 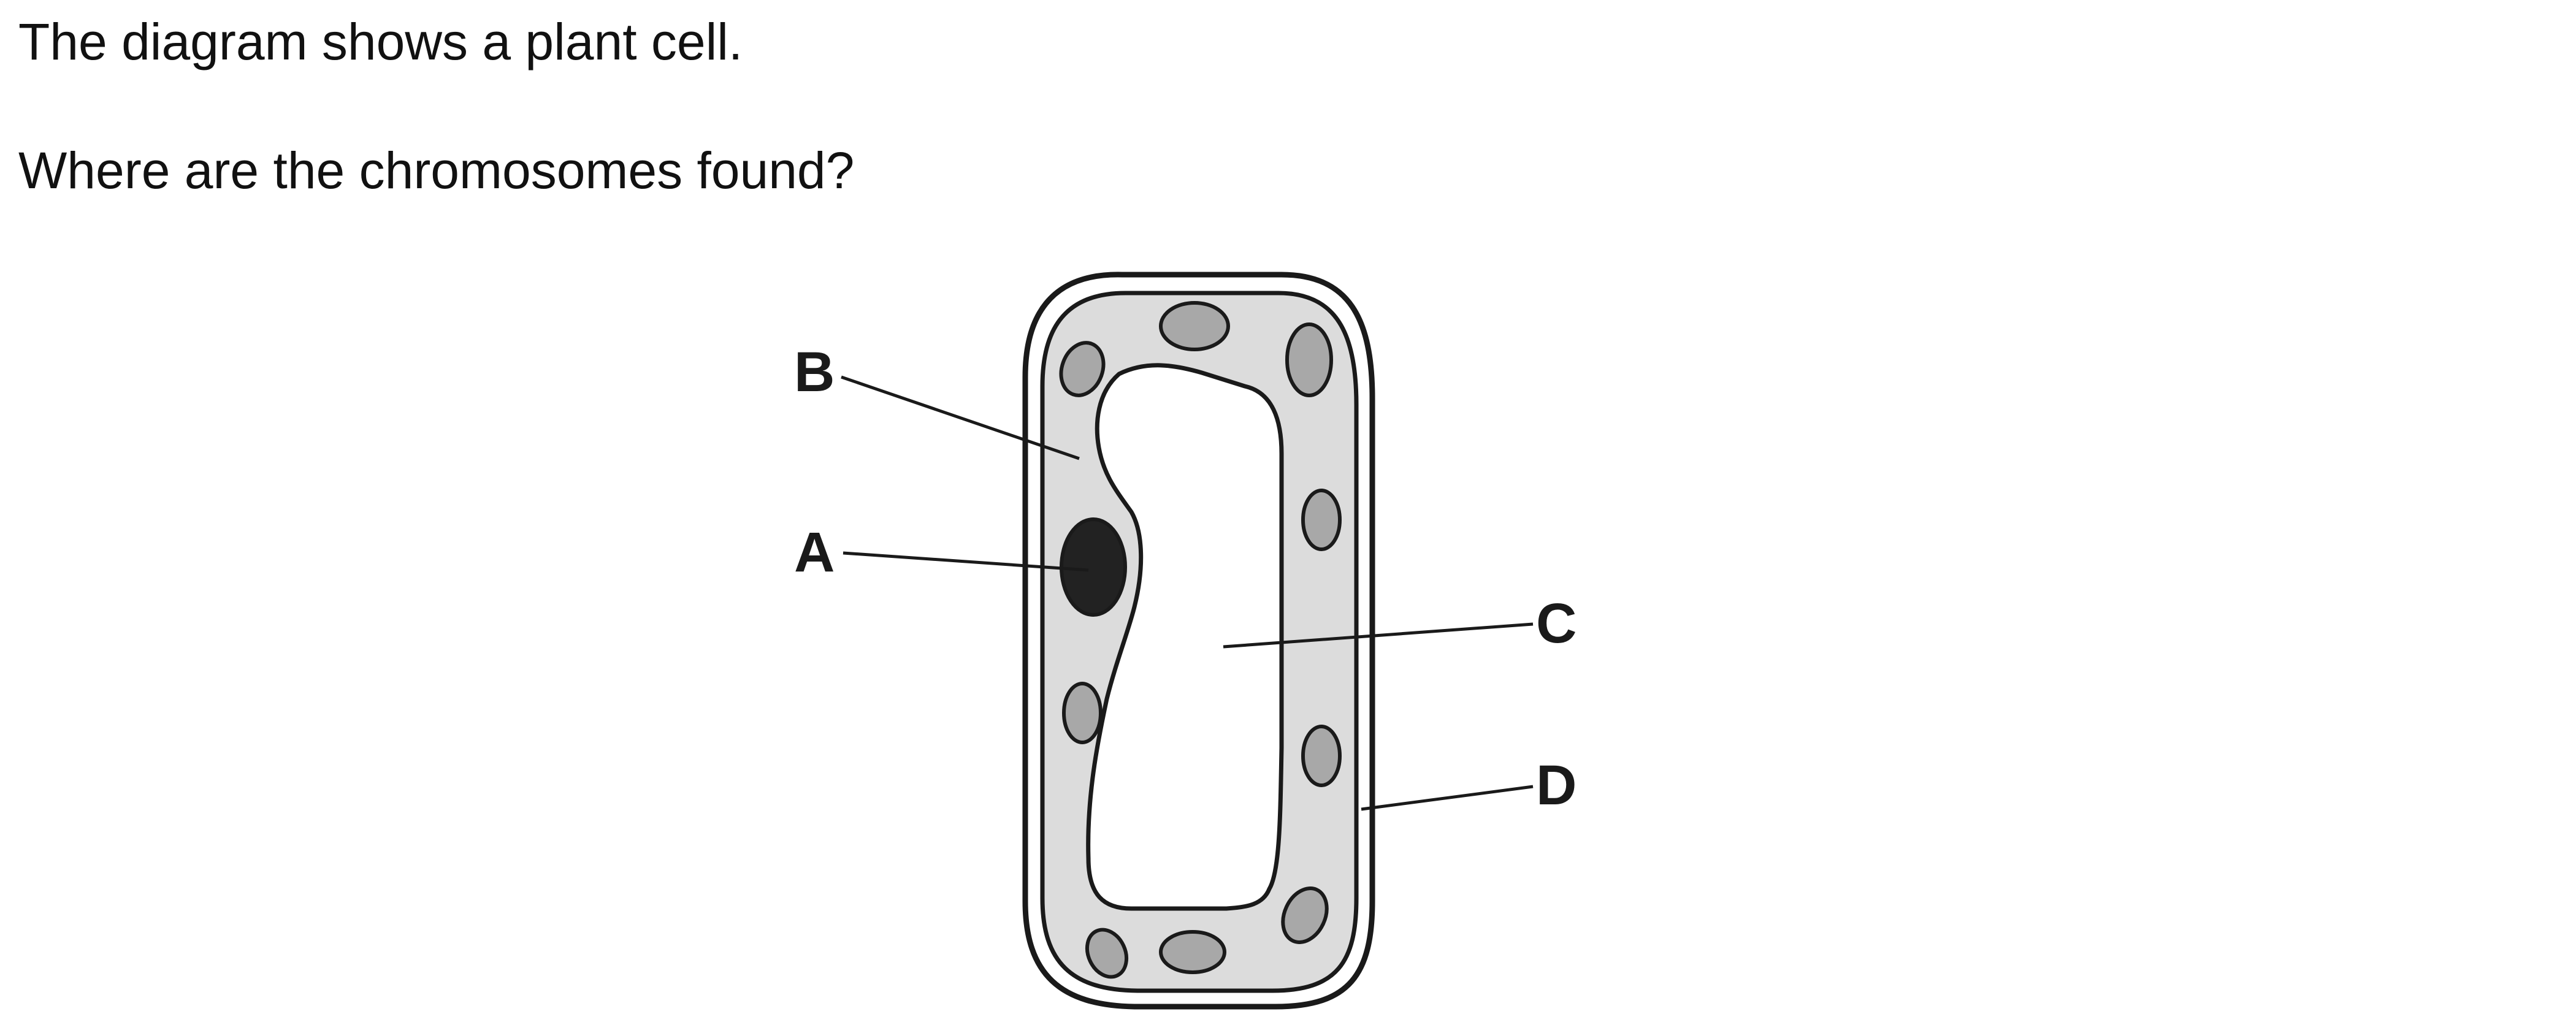 I want to click on nucleus, so click(x=1093, y=567).